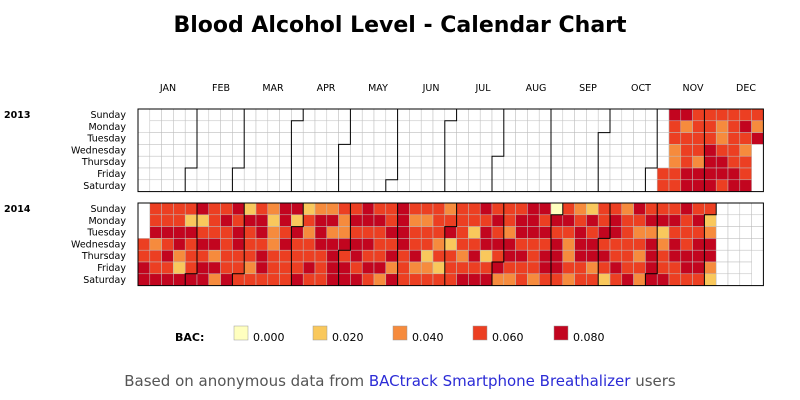 Image resolution: width=800 pixels, height=400 pixels. Describe the element at coordinates (104, 186) in the screenshot. I see `weekday-label: Saturday` at that location.